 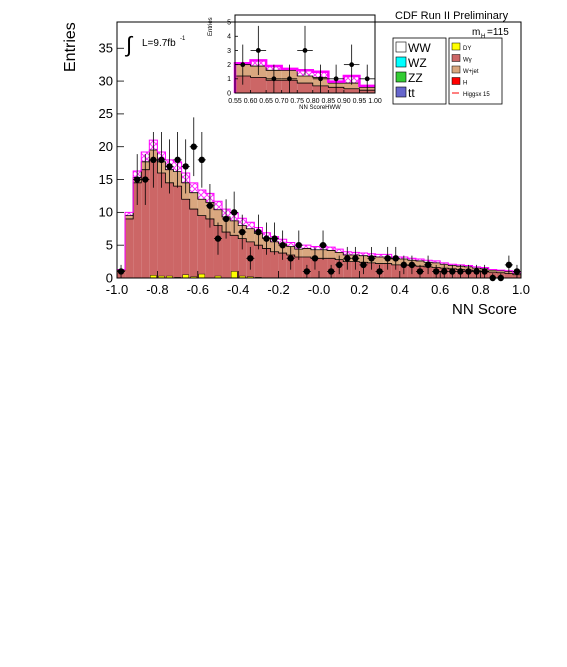 What do you see at coordinates (106, 113) in the screenshot?
I see `y-tick-label: 25` at bounding box center [106, 113].